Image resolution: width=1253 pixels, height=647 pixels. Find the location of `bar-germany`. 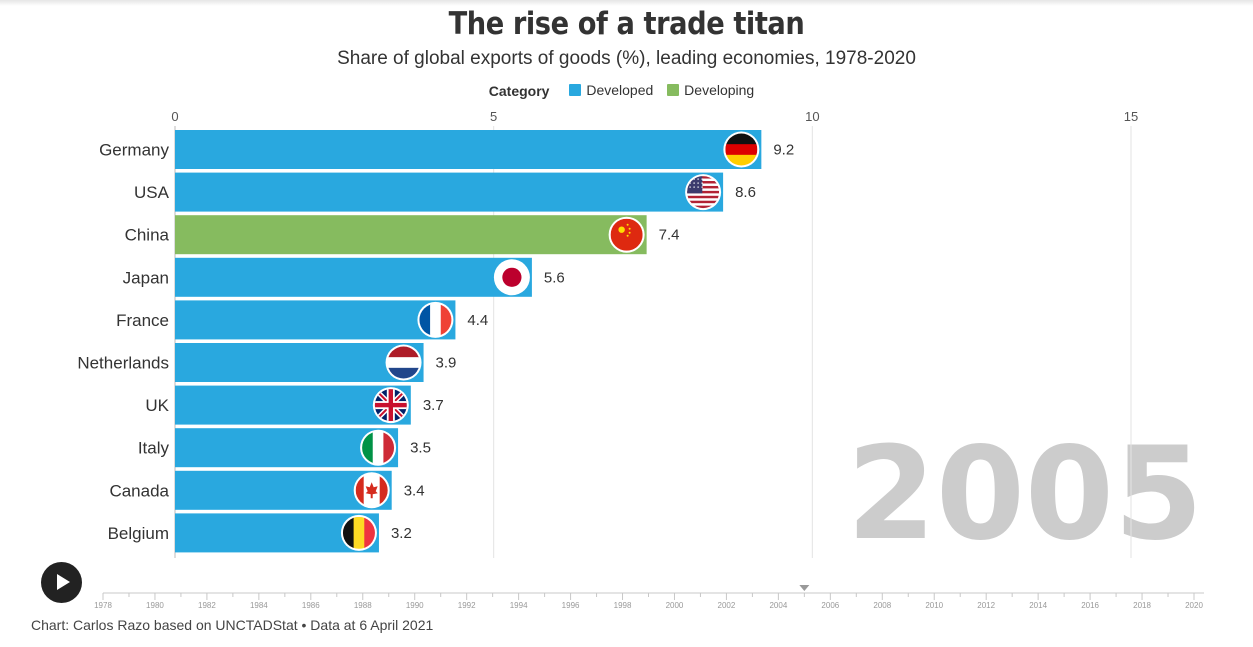

bar-germany is located at coordinates (468, 149).